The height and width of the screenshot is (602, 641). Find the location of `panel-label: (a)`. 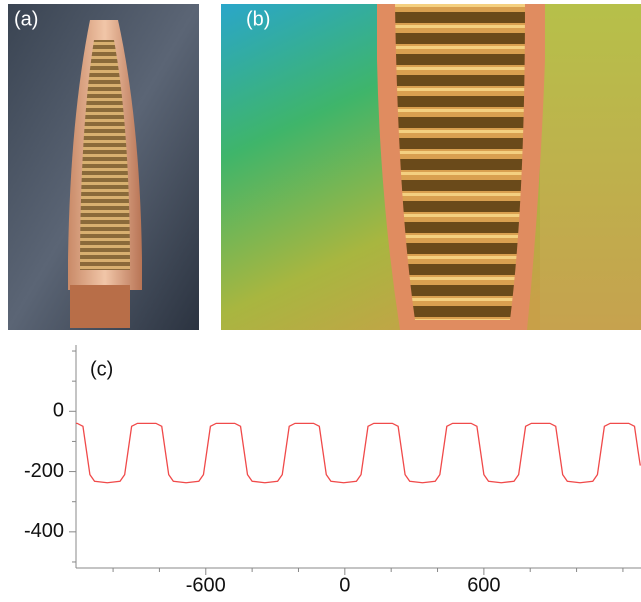

panel-label: (a) is located at coordinates (26, 19).